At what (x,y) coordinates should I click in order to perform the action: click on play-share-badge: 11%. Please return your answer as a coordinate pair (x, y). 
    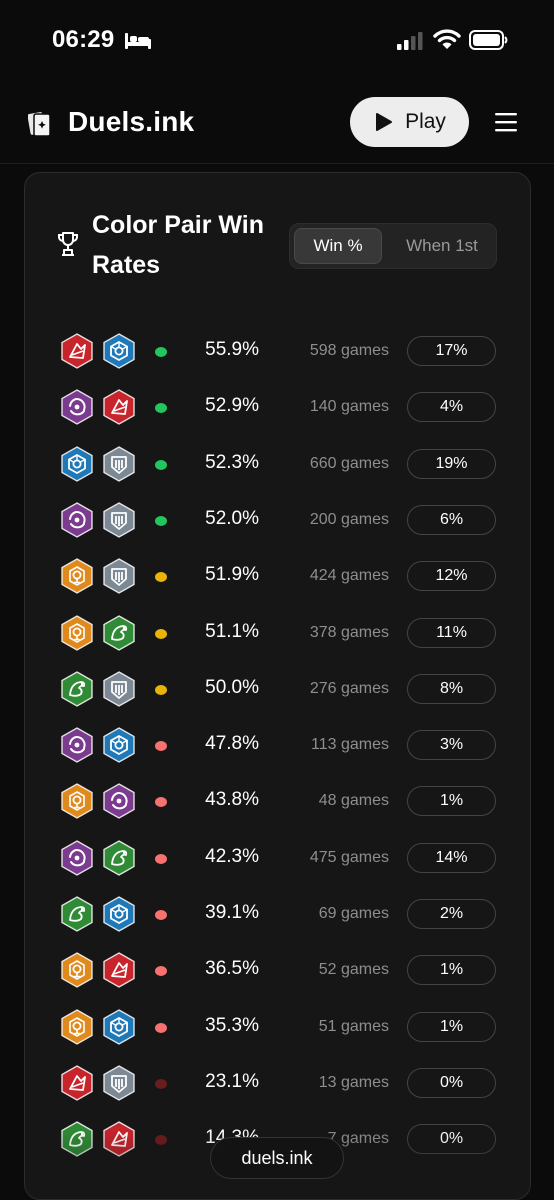
    Looking at the image, I should click on (451, 632).